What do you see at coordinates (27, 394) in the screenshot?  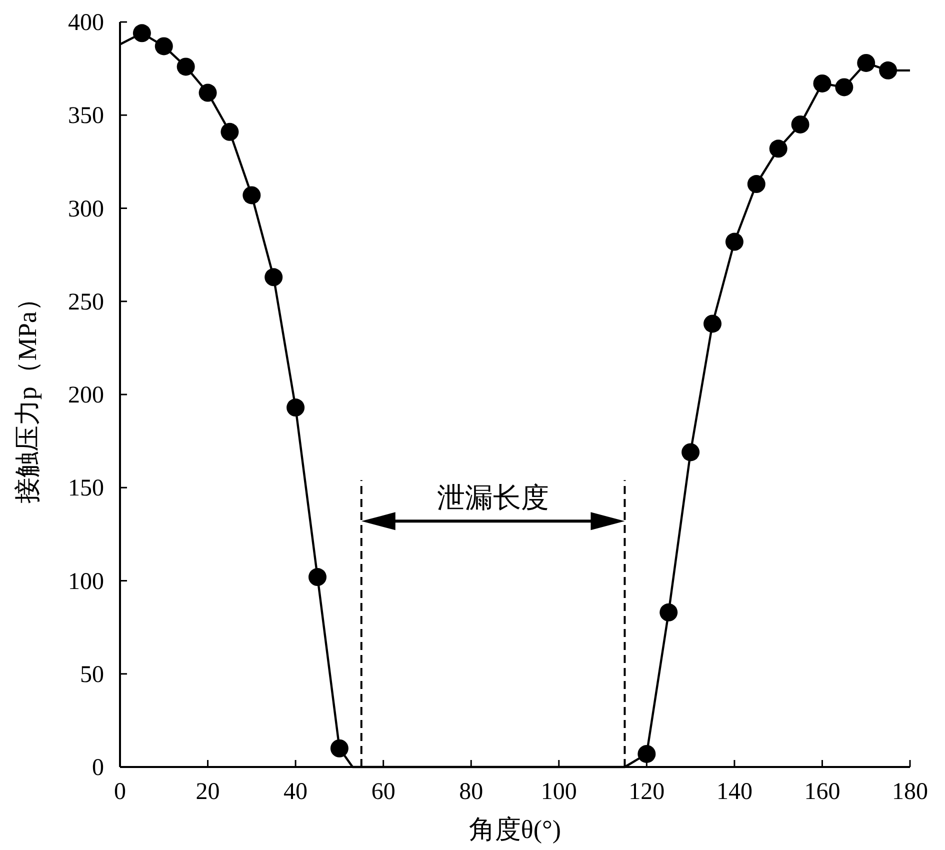 I see `y-axis-title: 接触压力p（MPa）` at bounding box center [27, 394].